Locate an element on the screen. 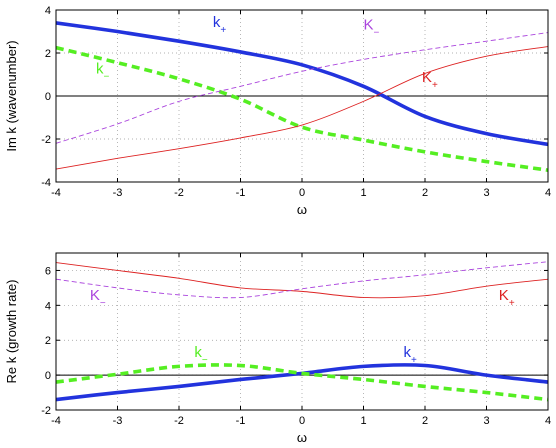  y-axis-label: Re k (growth rate) is located at coordinates (11, 331).